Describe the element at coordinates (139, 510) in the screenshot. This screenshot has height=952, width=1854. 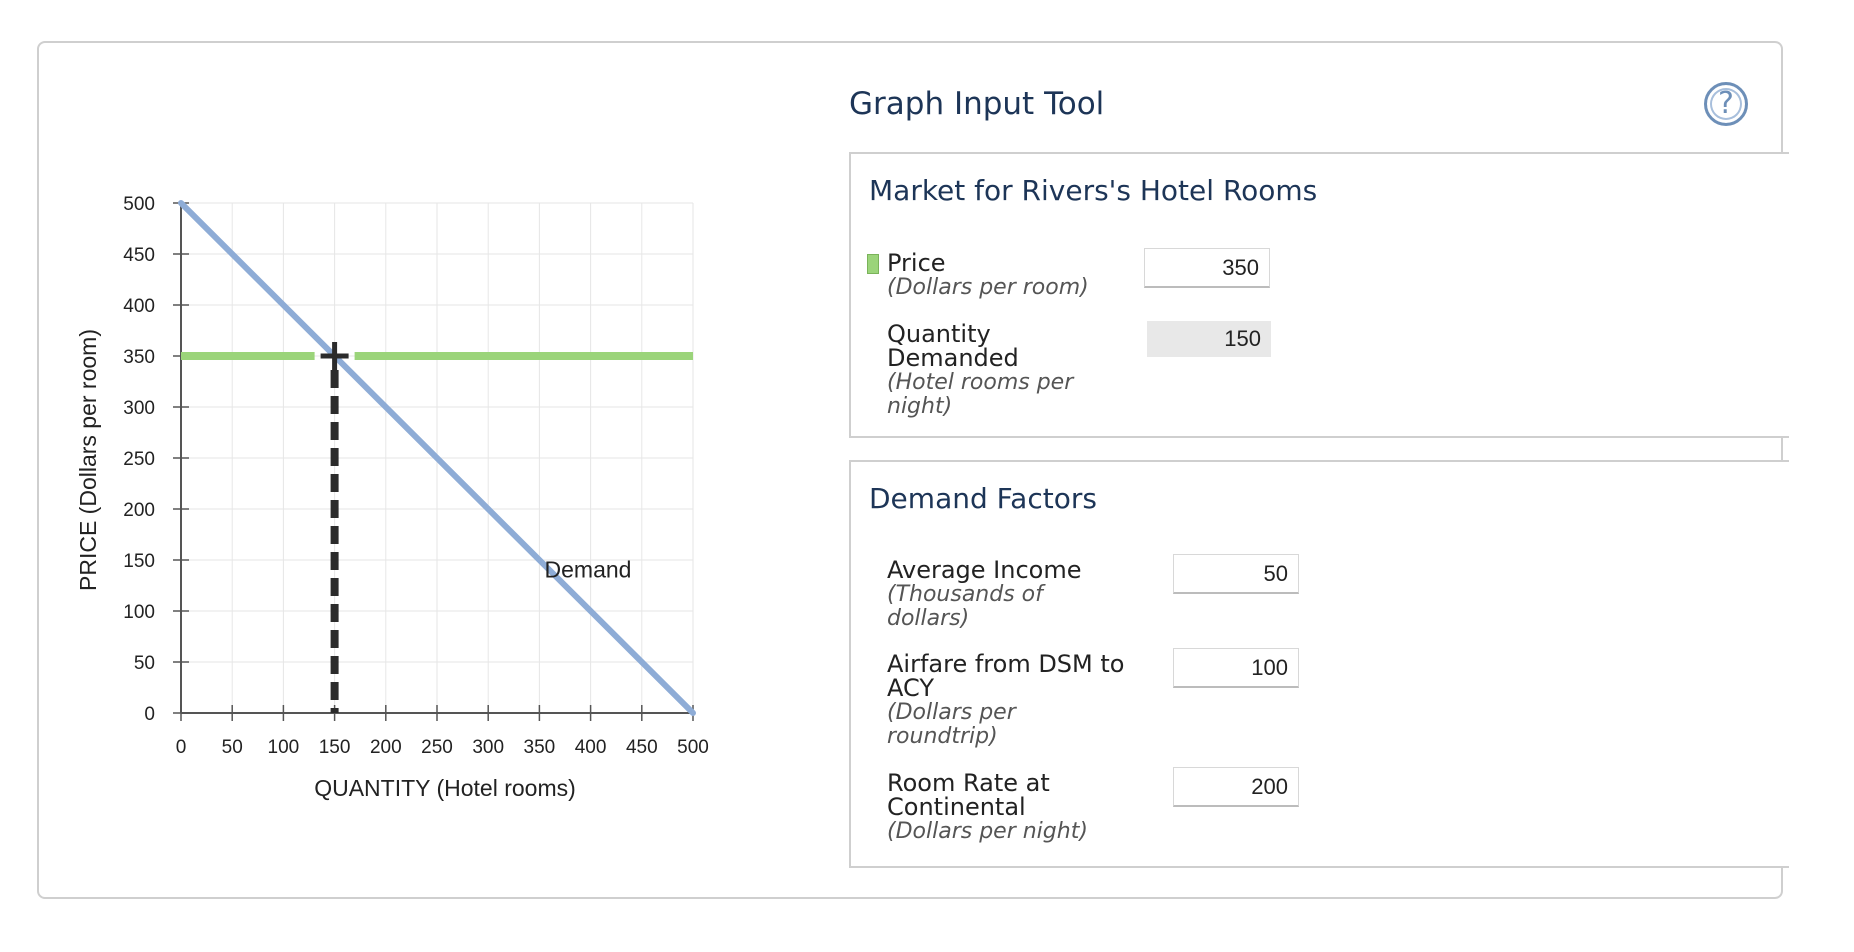
I see `y-tick-label: 200` at that location.